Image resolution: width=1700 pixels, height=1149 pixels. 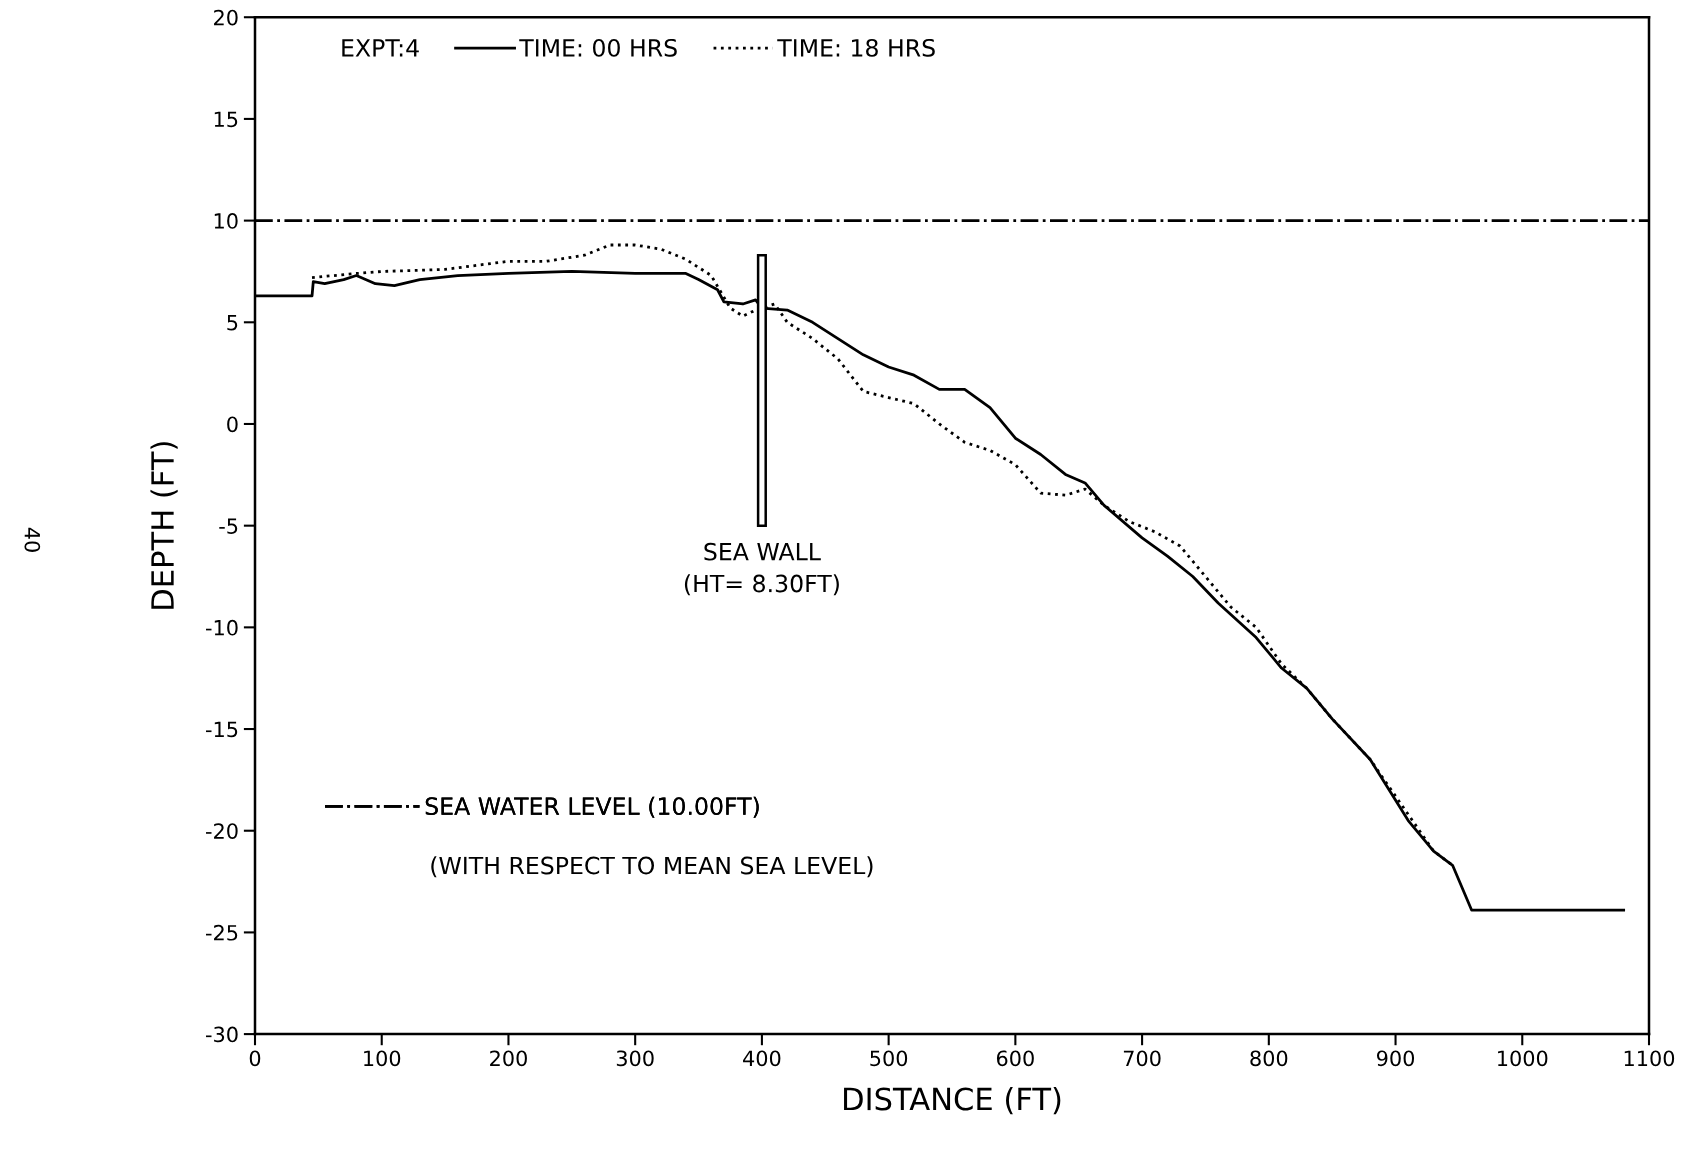 I want to click on x-tick-label: 300, so click(x=635, y=1058).